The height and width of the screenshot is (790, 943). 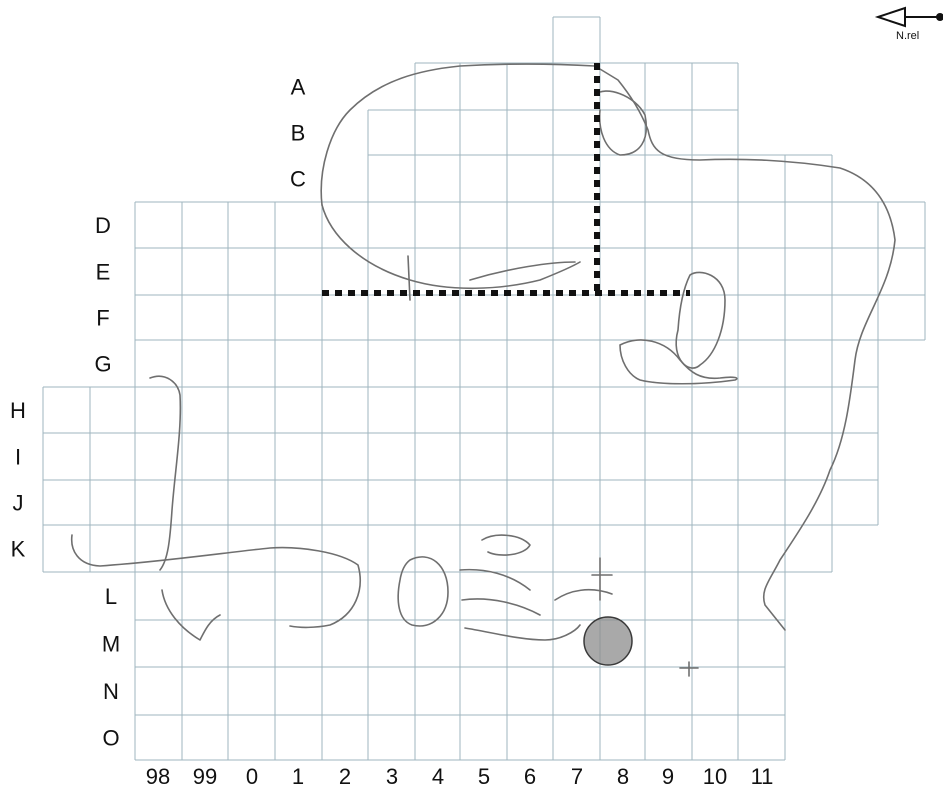 I want to click on column-label: 99, so click(x=205, y=776).